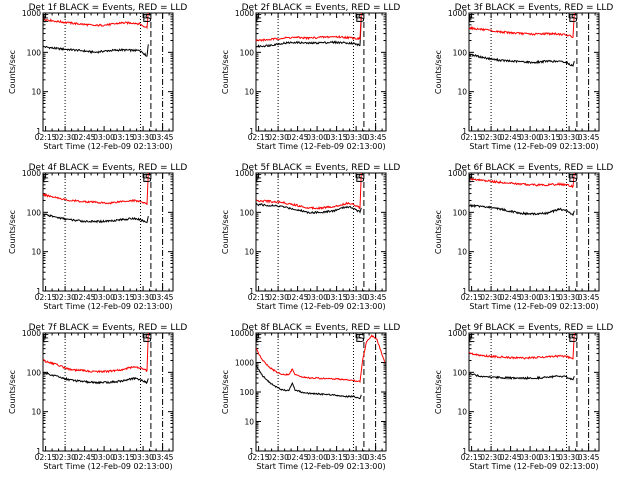 The image size is (640, 480). Describe the element at coordinates (534, 8) in the screenshot. I see `panel-title: Det 3f BLACK = Events, RED = LLD` at that location.